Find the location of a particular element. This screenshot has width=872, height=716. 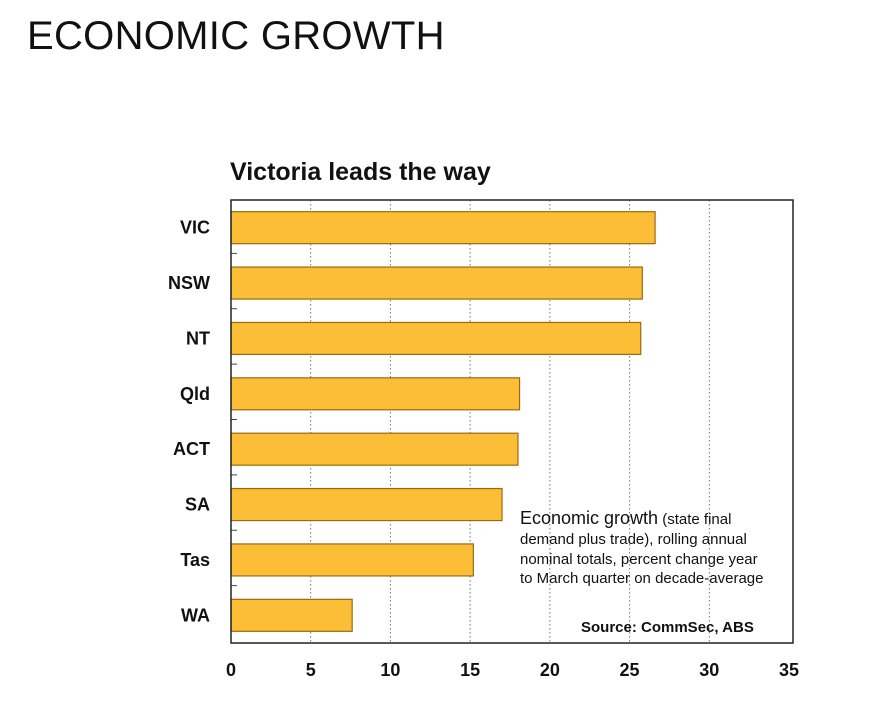

x-tick-label: 5 is located at coordinates (311, 670).